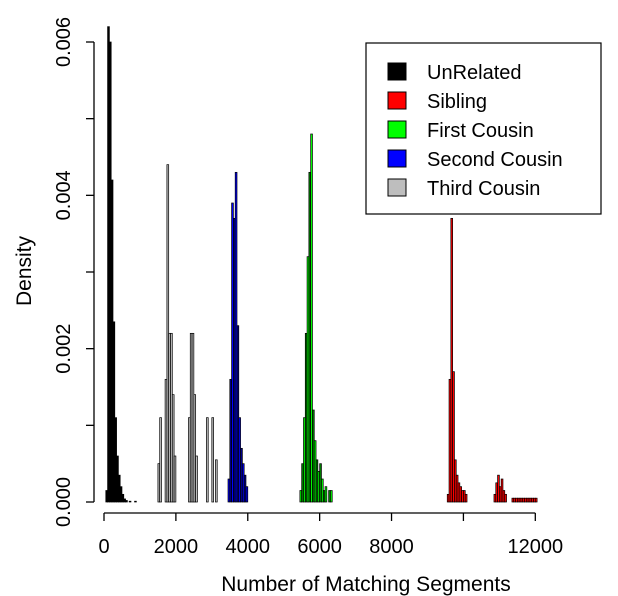 Image resolution: width=618 pixels, height=596 pixels. What do you see at coordinates (483, 189) in the screenshot?
I see `legend-label-third-cousin: Third Cousin` at bounding box center [483, 189].